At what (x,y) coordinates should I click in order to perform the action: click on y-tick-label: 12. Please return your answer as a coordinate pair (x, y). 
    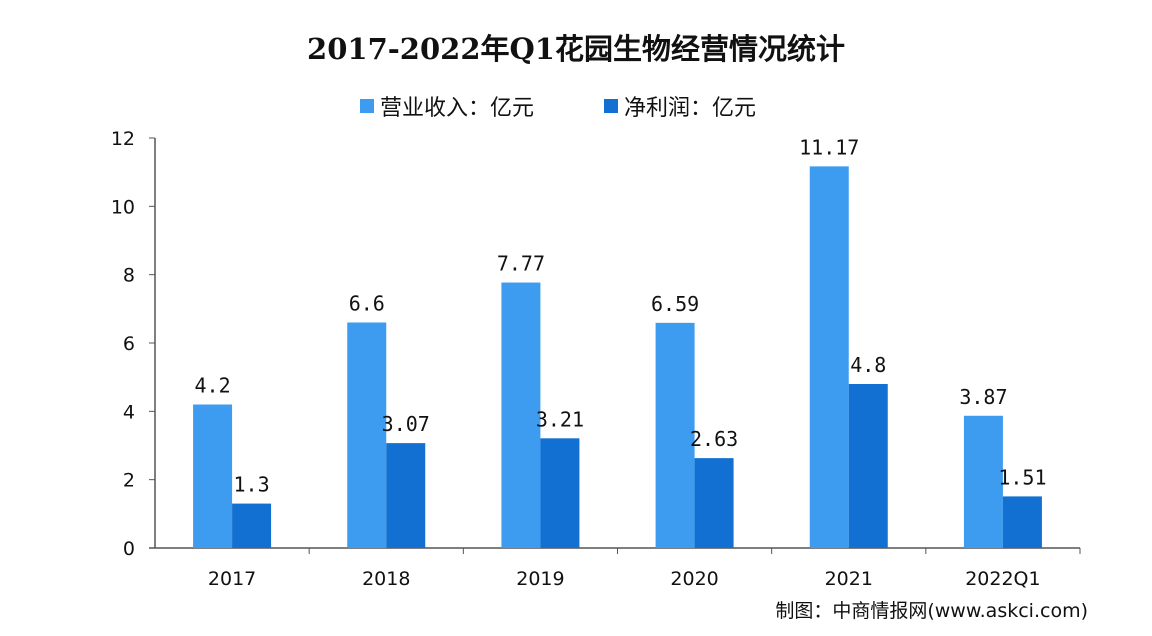
    Looking at the image, I should click on (123, 139).